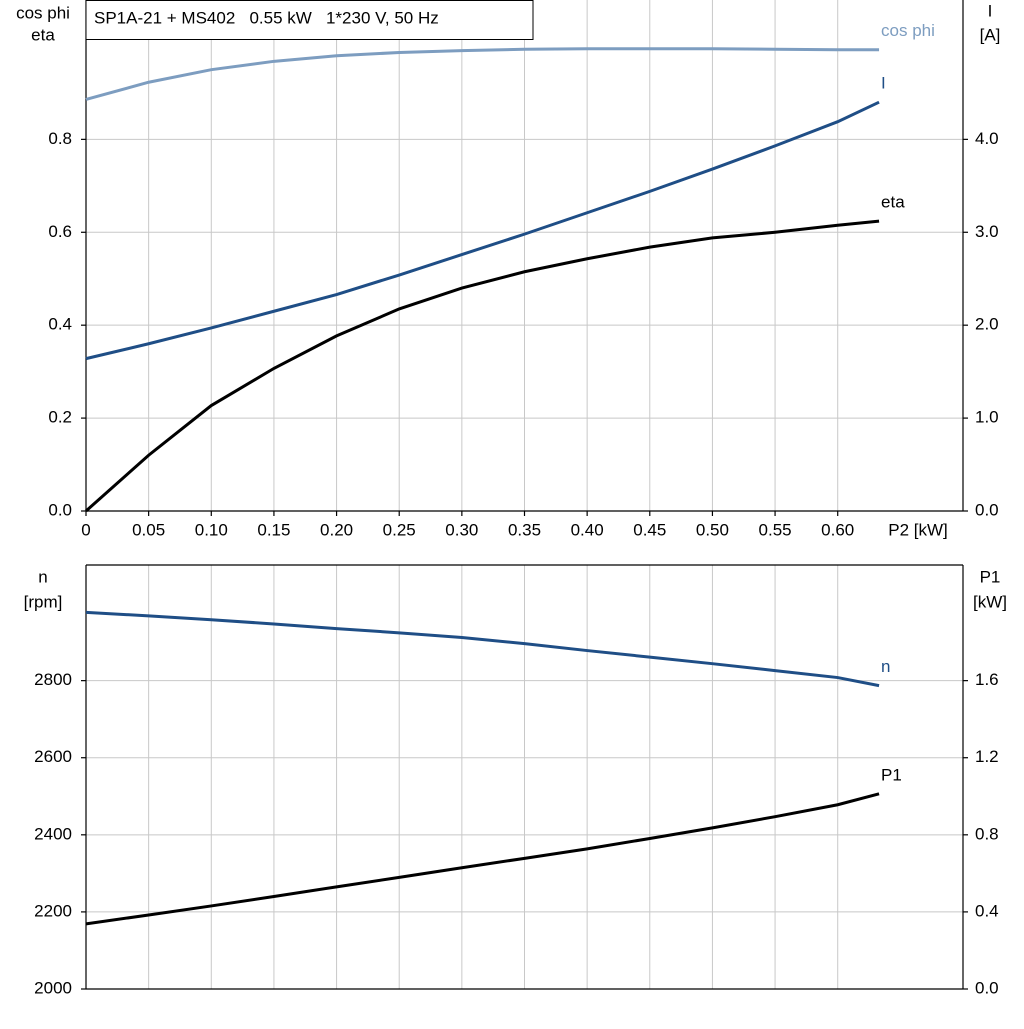  Describe the element at coordinates (918, 529) in the screenshot. I see `x-axis-label: P2 [kW]` at that location.